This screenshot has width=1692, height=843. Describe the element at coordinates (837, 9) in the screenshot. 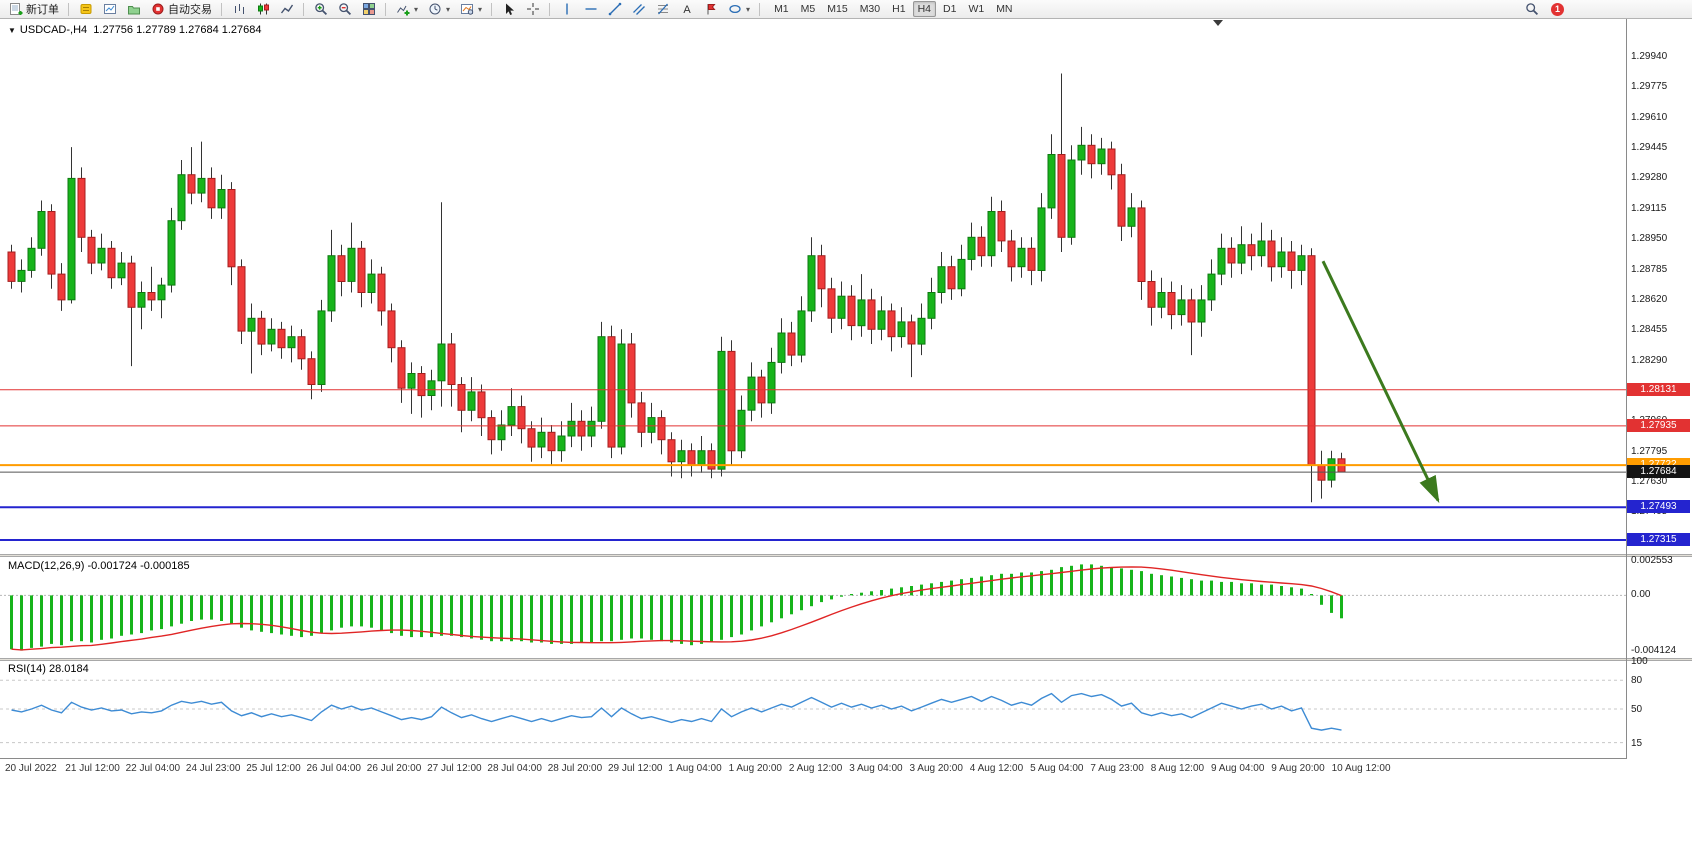

I see `timeframe-m15-button: M15` at that location.